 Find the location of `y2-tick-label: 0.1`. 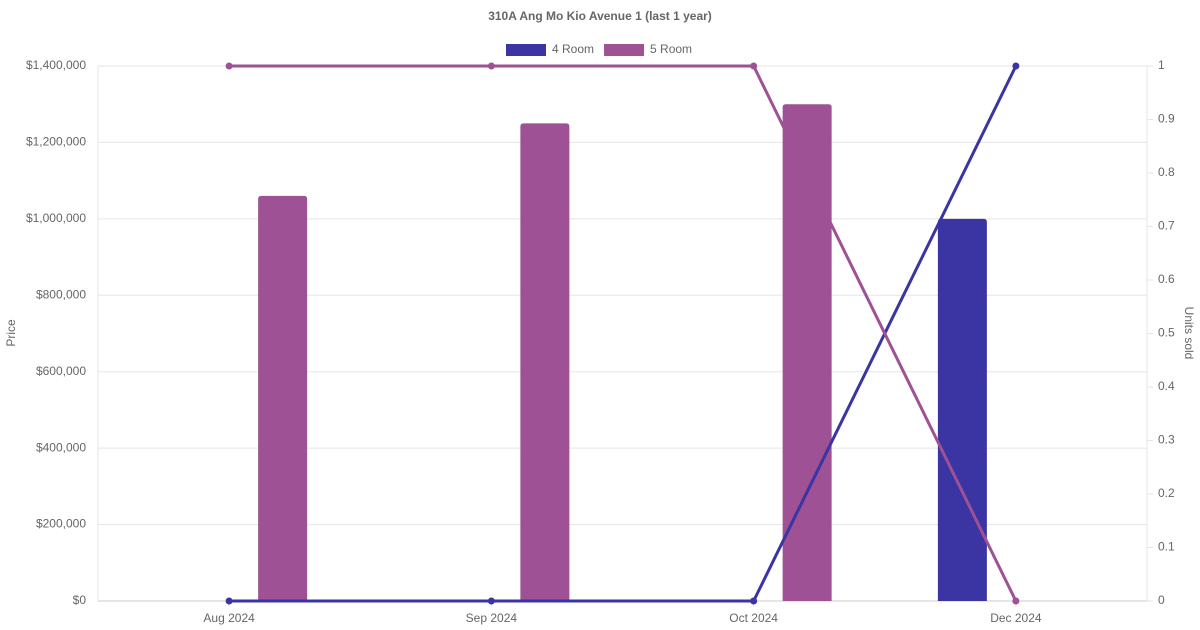

y2-tick-label: 0.1 is located at coordinates (1166, 547).